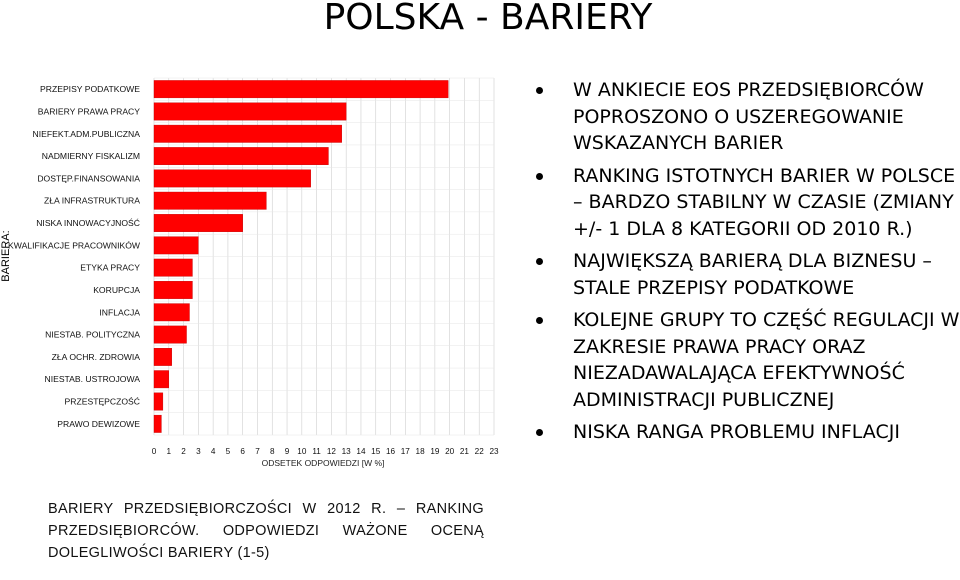 This screenshot has width=960, height=580. Describe the element at coordinates (435, 451) in the screenshot. I see `x-tick-label: 19` at that location.